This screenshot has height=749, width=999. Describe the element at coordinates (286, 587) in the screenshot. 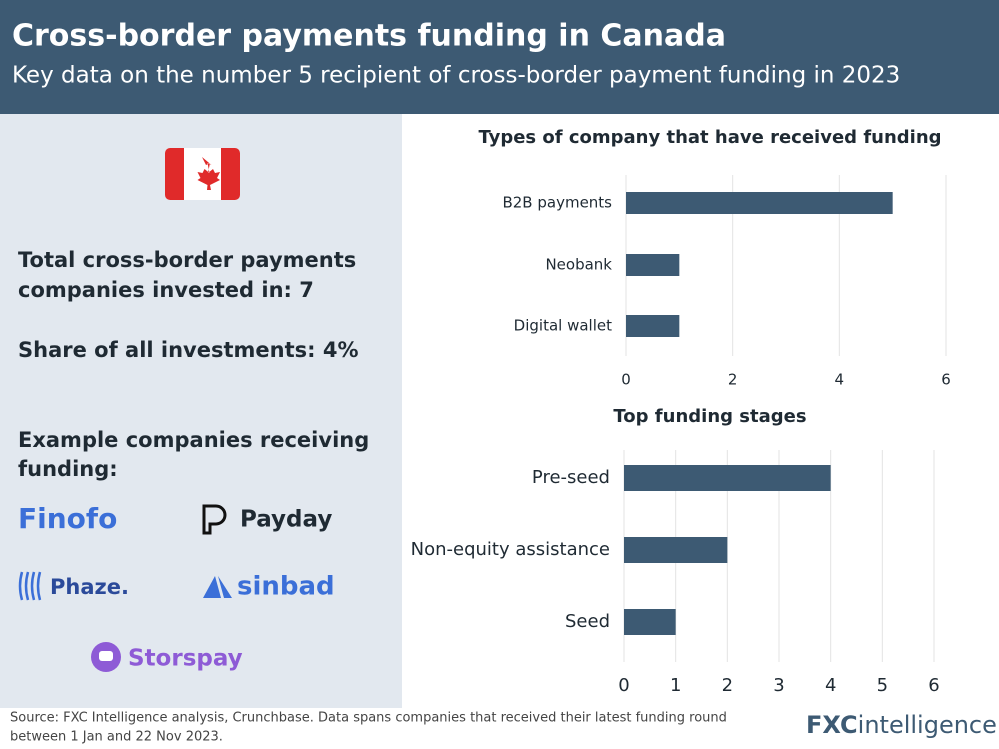

I see `company-logo: sinbad` at that location.